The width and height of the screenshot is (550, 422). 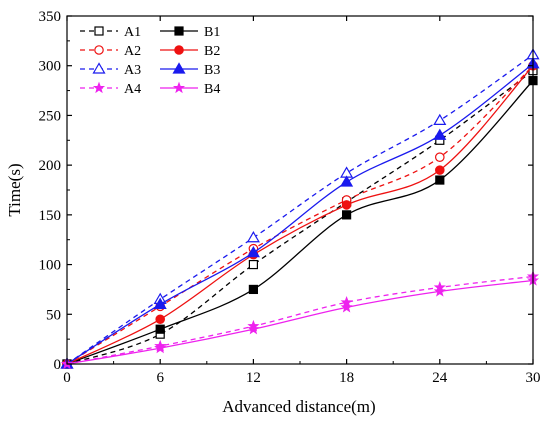 I want to click on y-tick-label: 300, so click(x=50, y=67).